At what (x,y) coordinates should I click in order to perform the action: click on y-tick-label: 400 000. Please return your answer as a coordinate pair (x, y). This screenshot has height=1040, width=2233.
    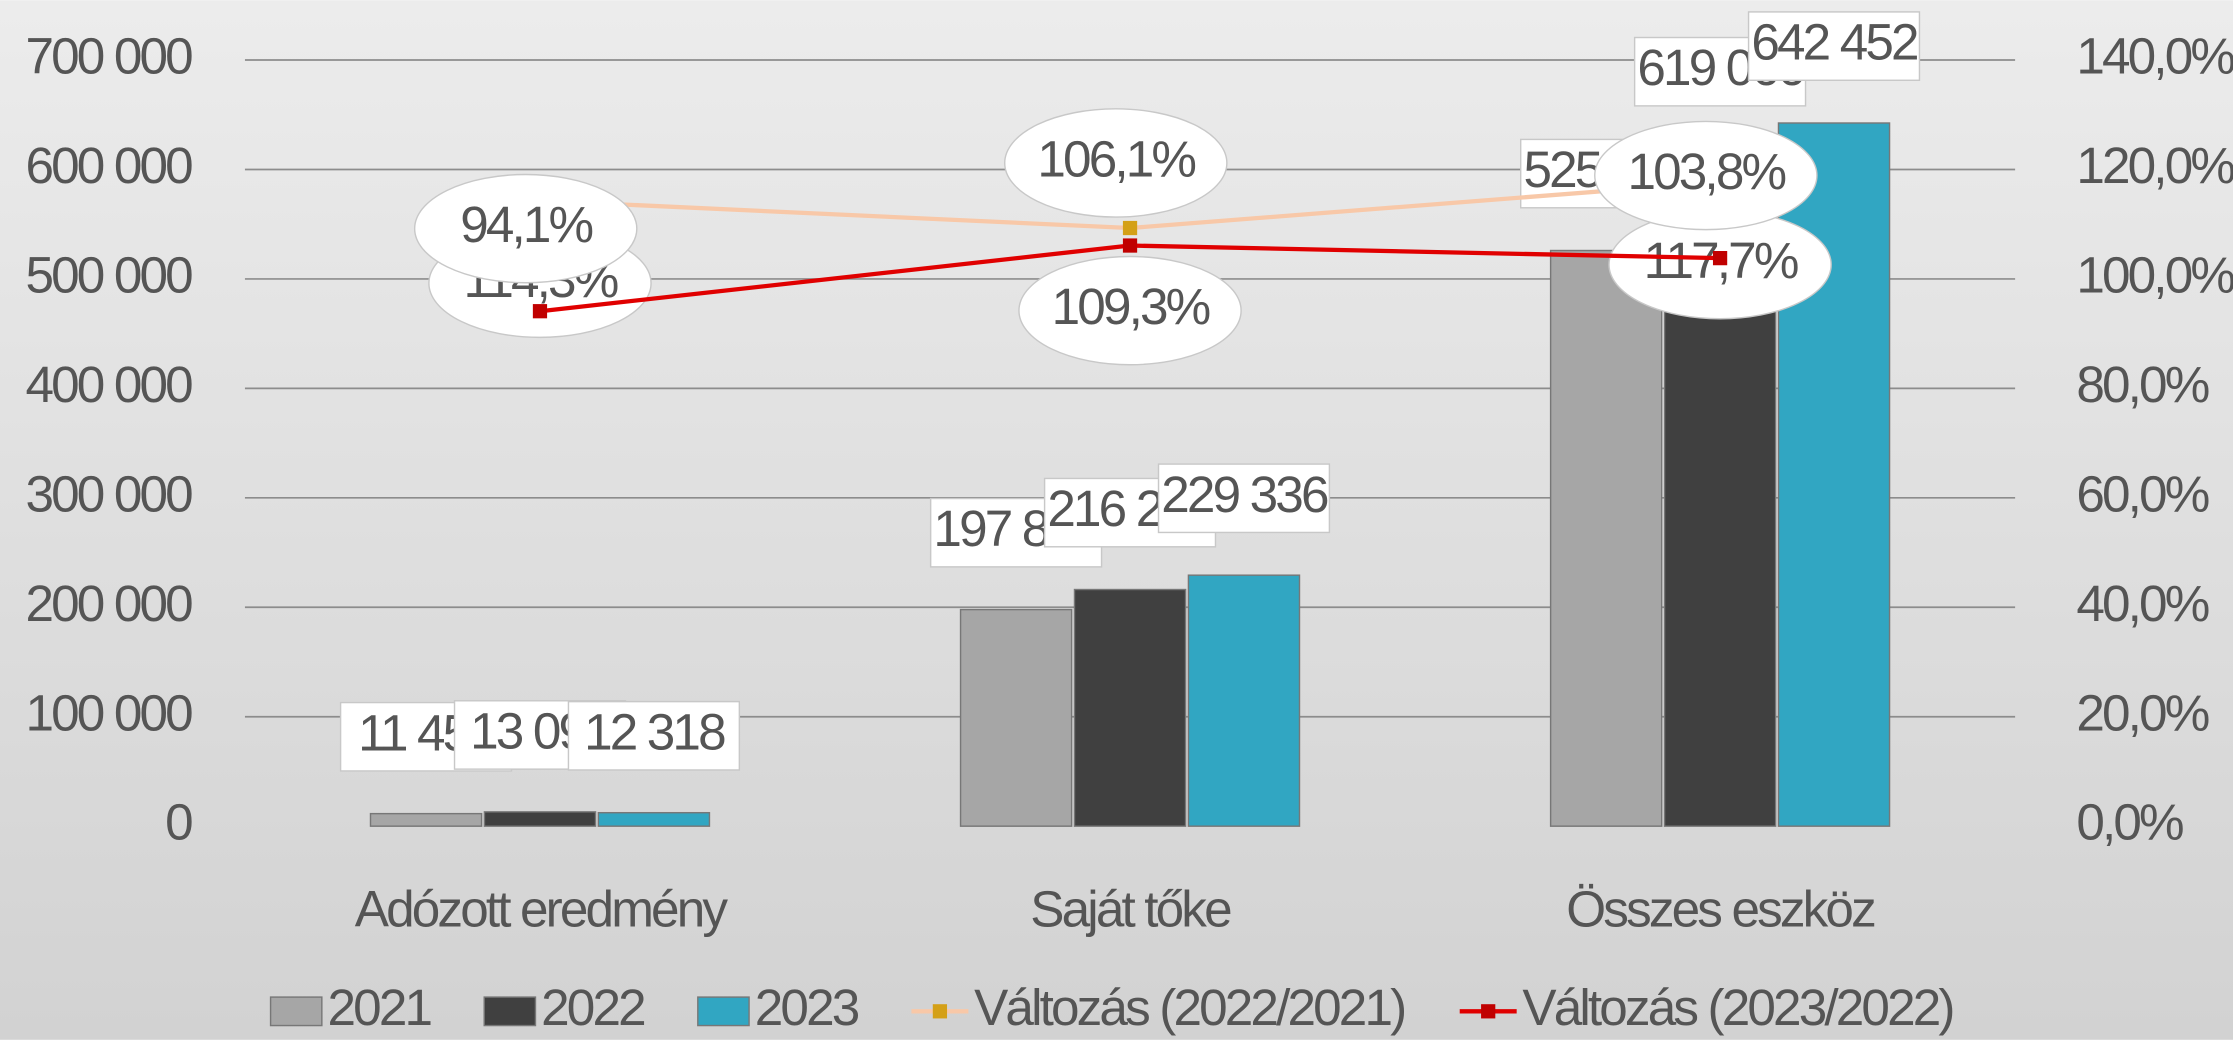
    Looking at the image, I should click on (109, 384).